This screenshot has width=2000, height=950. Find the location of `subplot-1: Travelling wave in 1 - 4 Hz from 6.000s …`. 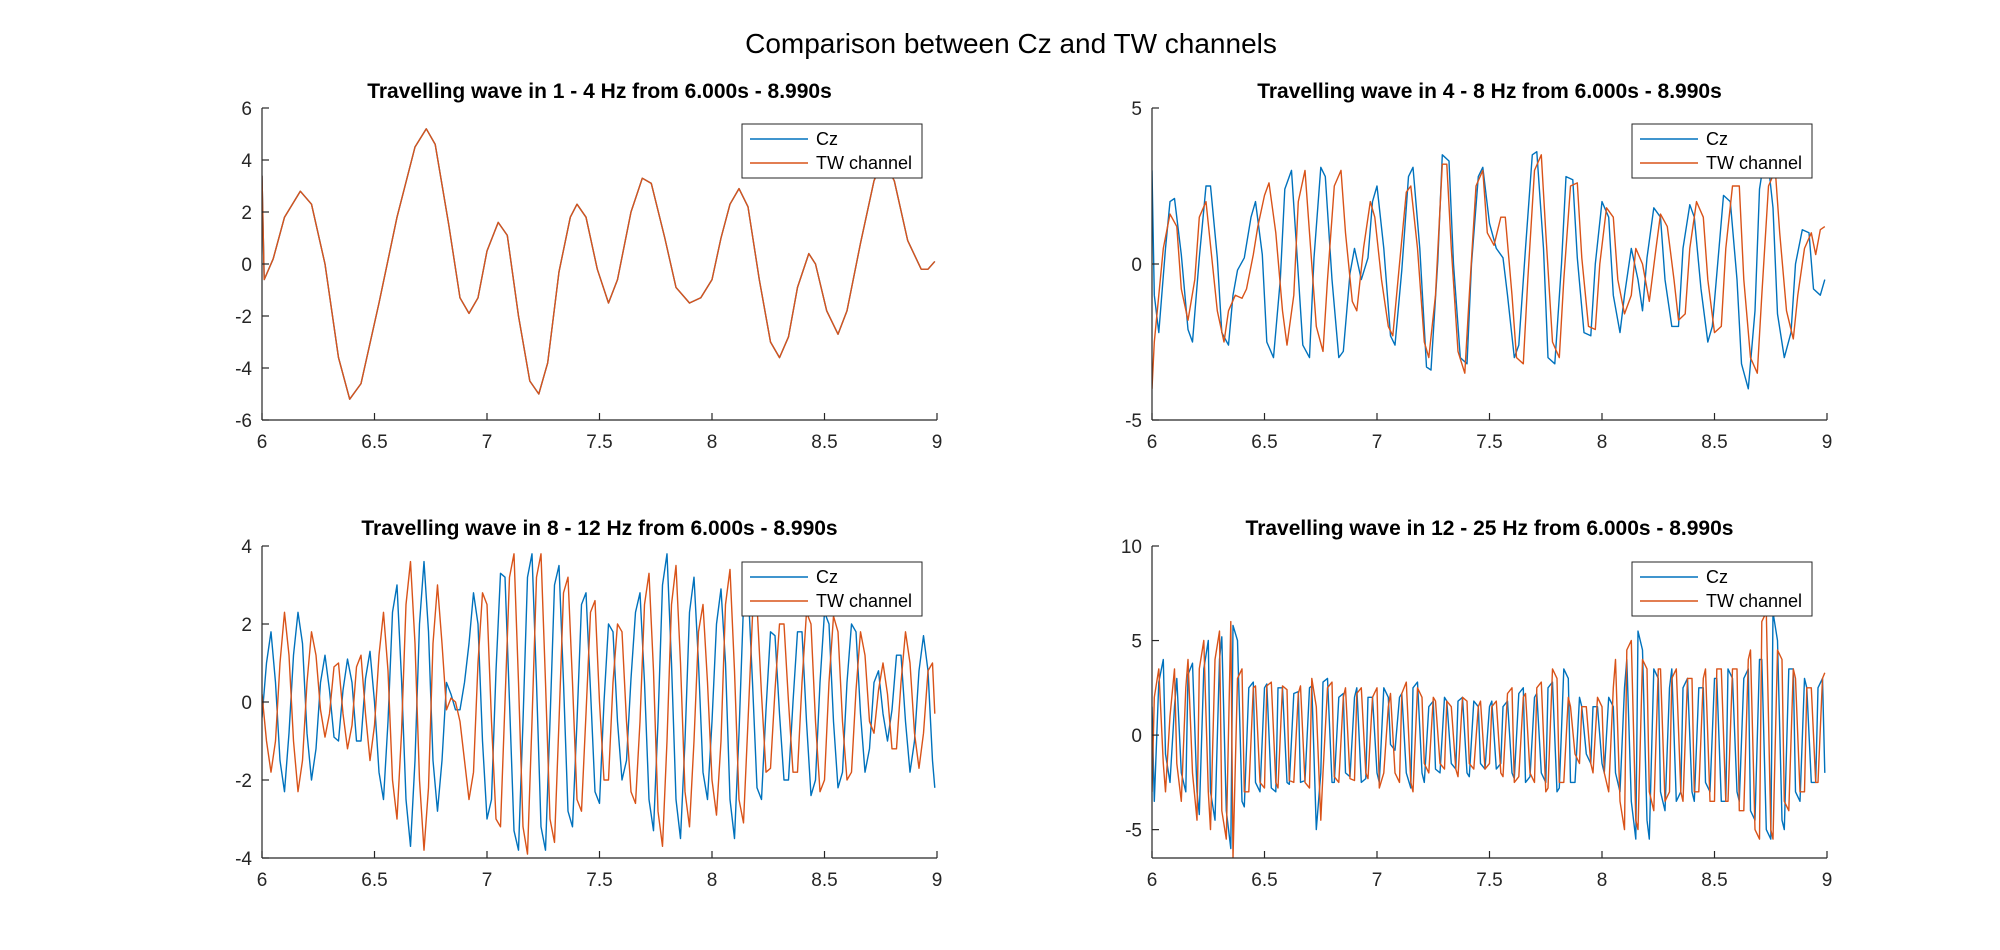

subplot-1: Travelling wave in 1 - 4 Hz from 6.000s … is located at coordinates (588, 266).